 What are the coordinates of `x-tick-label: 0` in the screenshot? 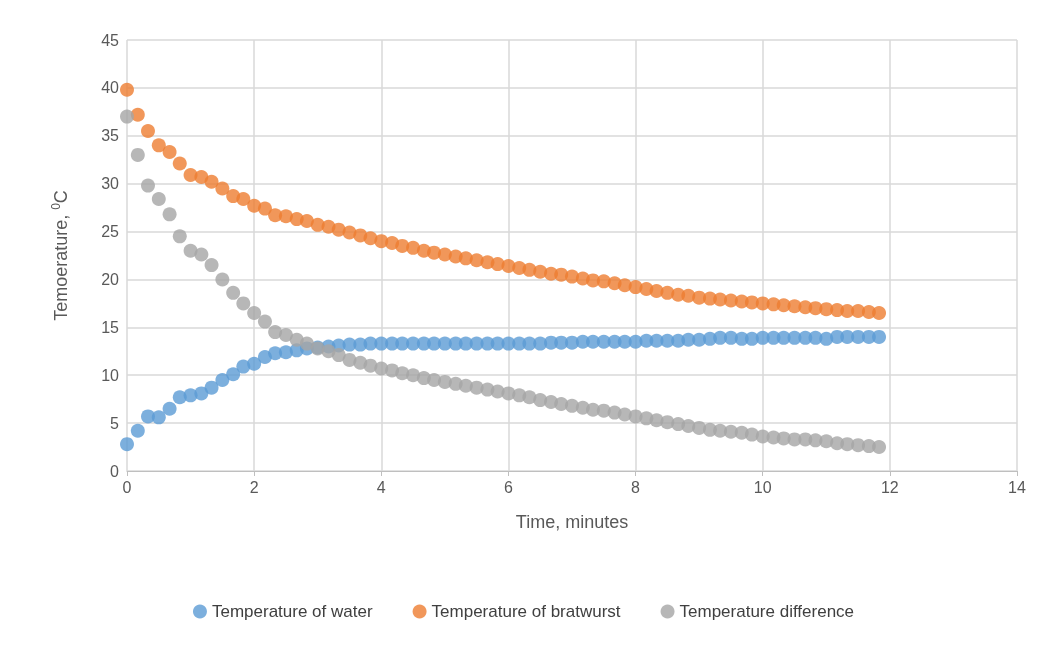 It's located at (127, 487).